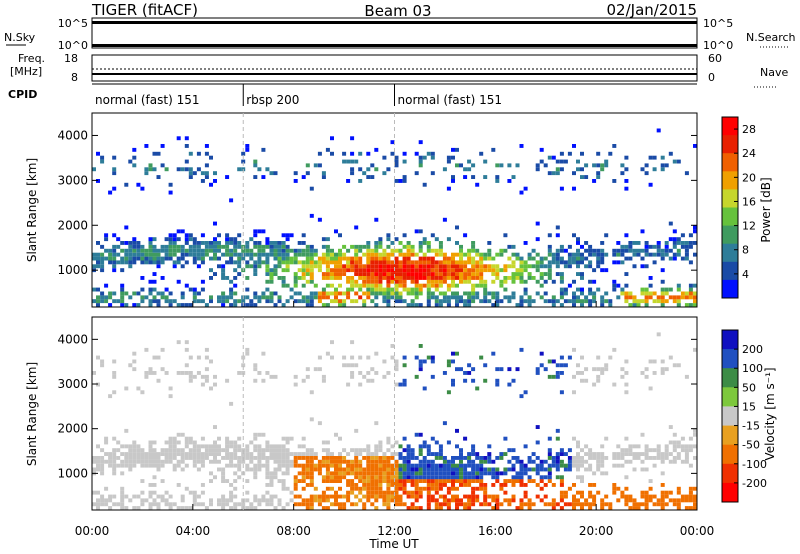 The width and height of the screenshot is (800, 554). Describe the element at coordinates (718, 45) in the screenshot. I see `noise-tick-bottom-right: 10^0` at that location.